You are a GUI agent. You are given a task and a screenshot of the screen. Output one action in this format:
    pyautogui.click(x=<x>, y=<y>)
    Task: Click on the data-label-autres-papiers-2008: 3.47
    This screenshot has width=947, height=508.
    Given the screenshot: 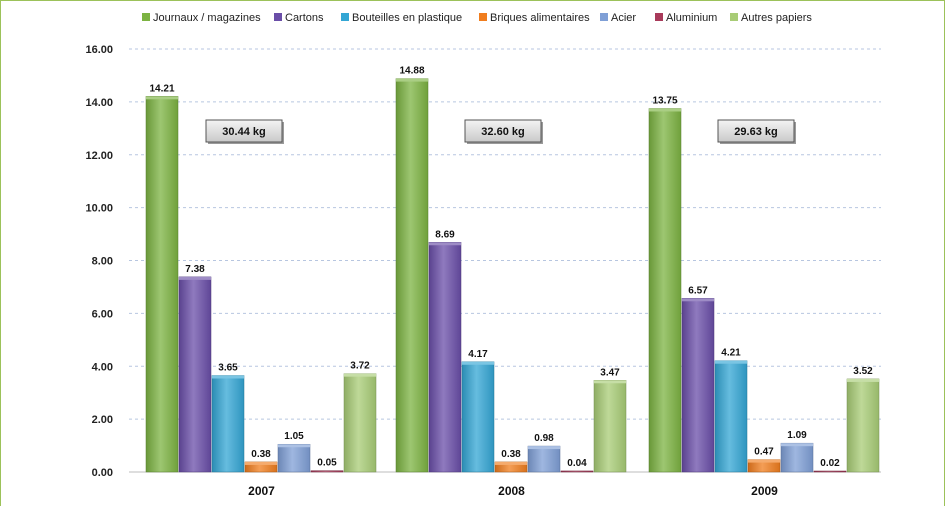 What is the action you would take?
    pyautogui.click(x=610, y=372)
    